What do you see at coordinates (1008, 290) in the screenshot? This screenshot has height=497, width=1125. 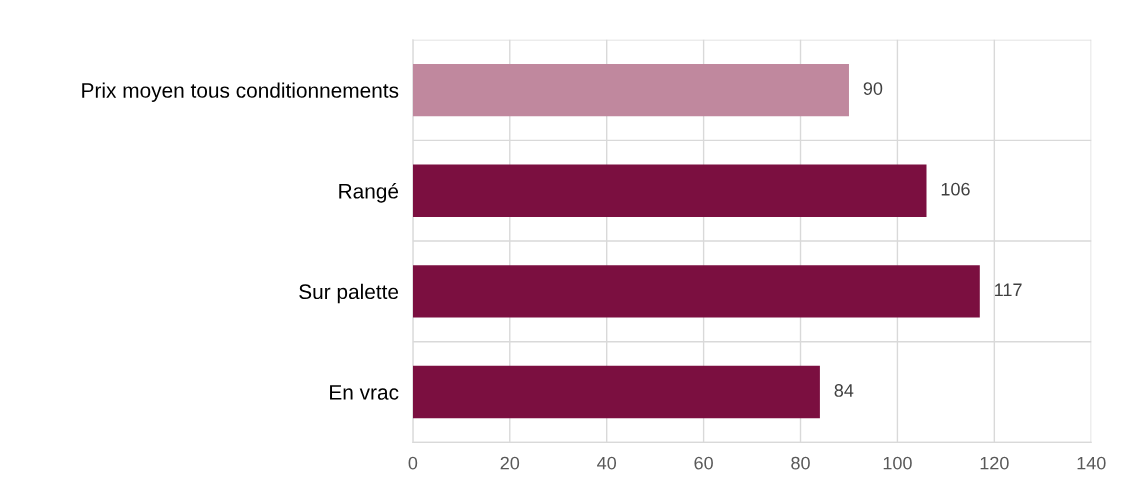 I see `data-label: 117` at bounding box center [1008, 290].